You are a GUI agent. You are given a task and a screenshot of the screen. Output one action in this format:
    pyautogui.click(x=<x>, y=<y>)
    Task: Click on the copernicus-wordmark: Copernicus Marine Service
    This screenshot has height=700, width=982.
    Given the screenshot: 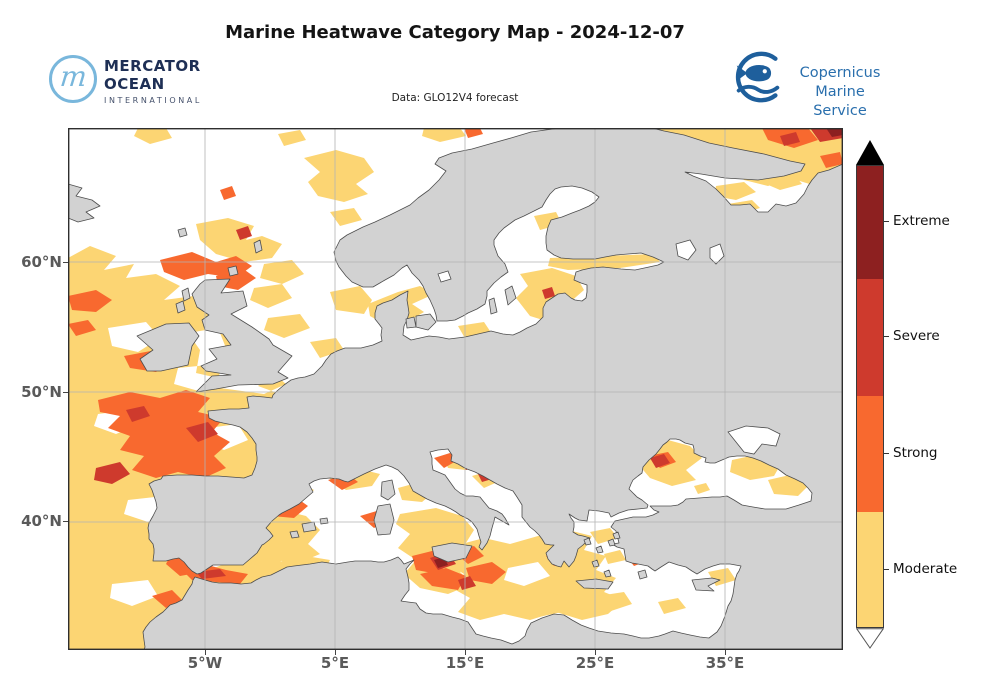 What is the action you would take?
    pyautogui.click(x=840, y=92)
    